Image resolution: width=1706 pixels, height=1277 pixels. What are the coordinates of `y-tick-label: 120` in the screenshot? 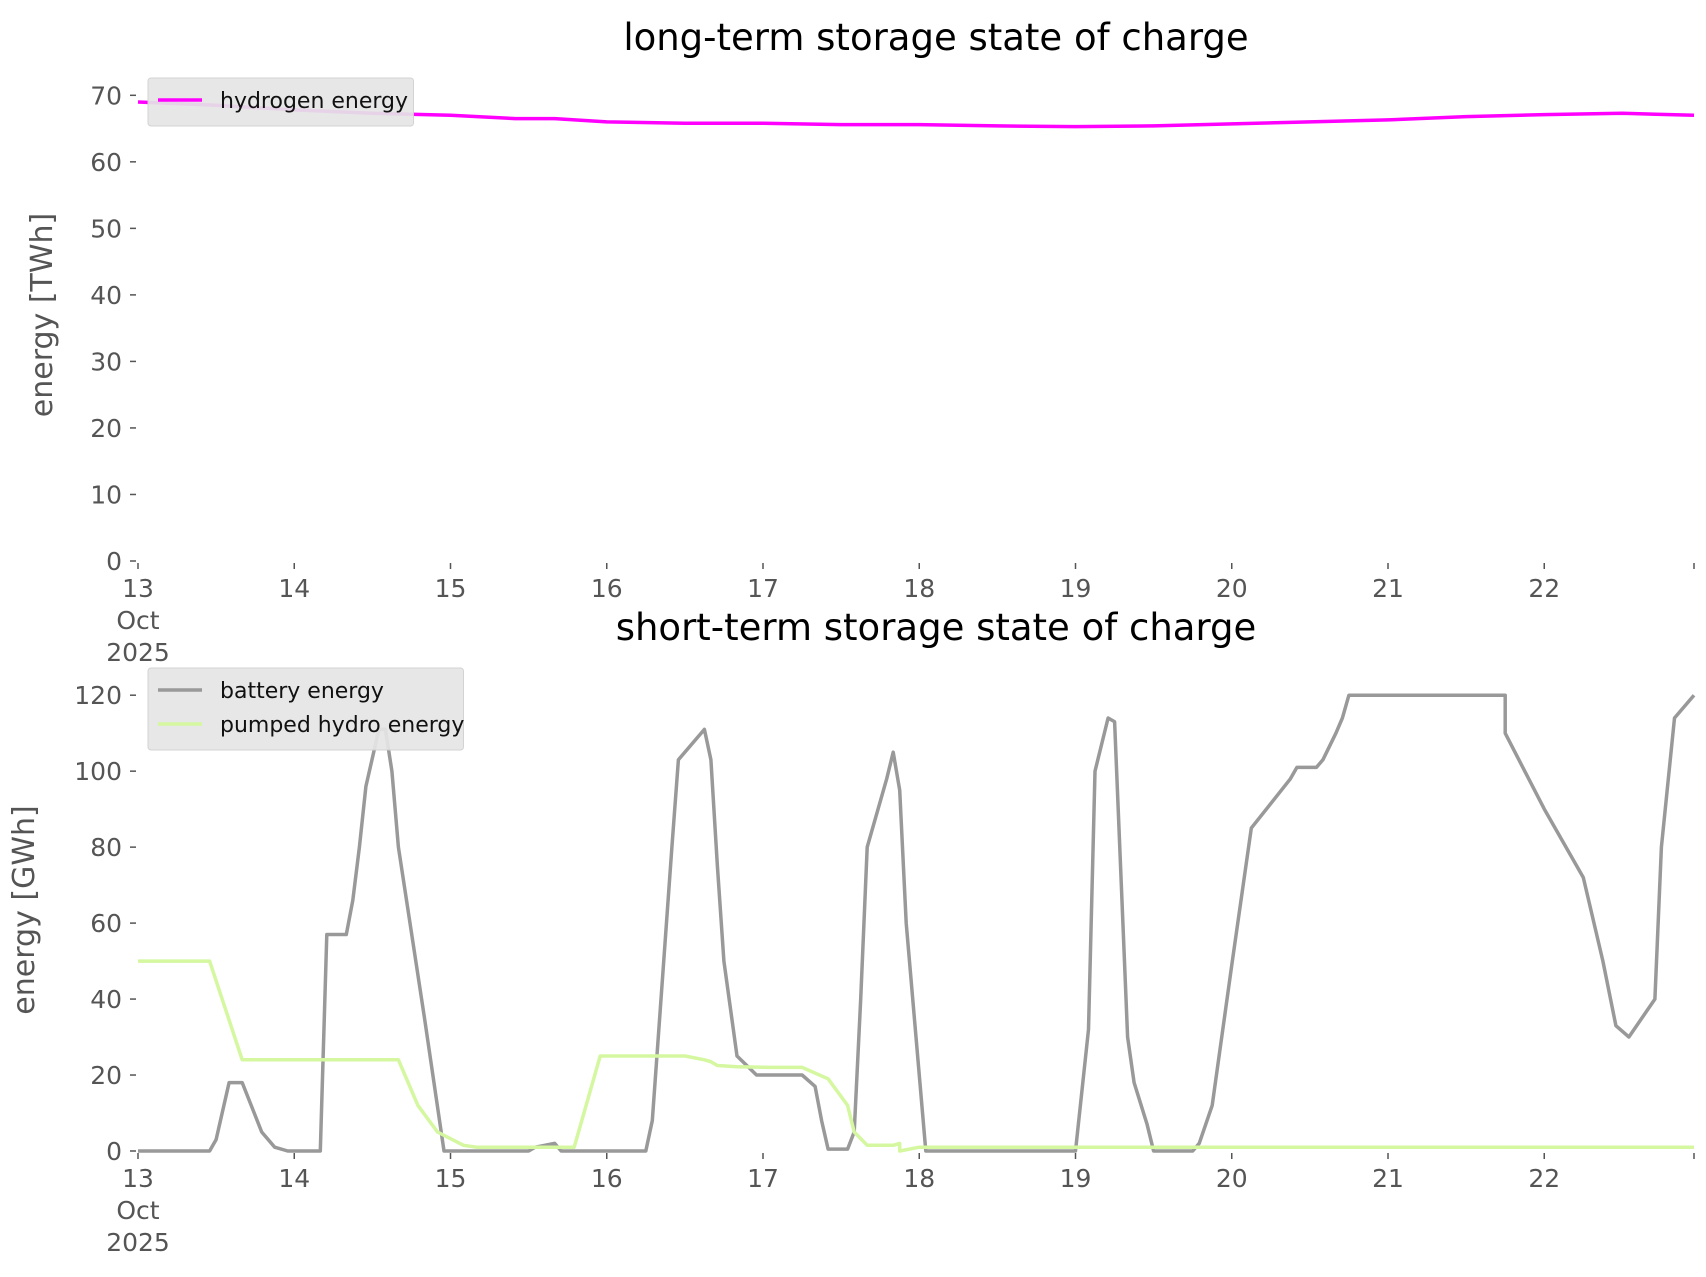 It's located at (98, 695).